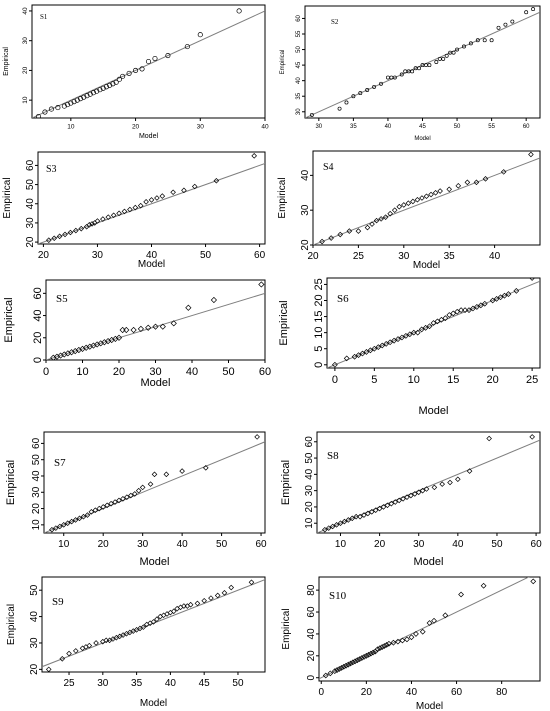  Describe the element at coordinates (299, 64) in the screenshot. I see `y-tick-label: 45` at that location.